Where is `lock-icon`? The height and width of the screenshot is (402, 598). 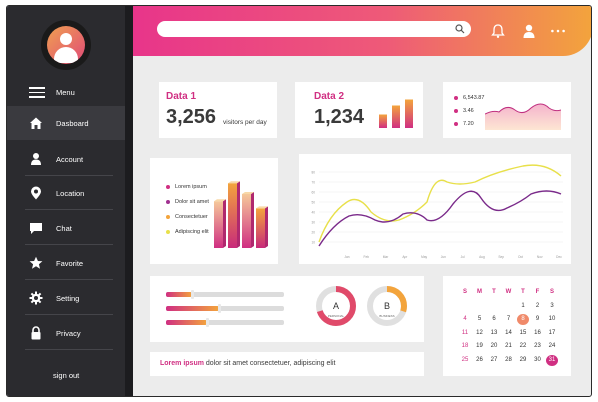 lock-icon is located at coordinates (36, 333).